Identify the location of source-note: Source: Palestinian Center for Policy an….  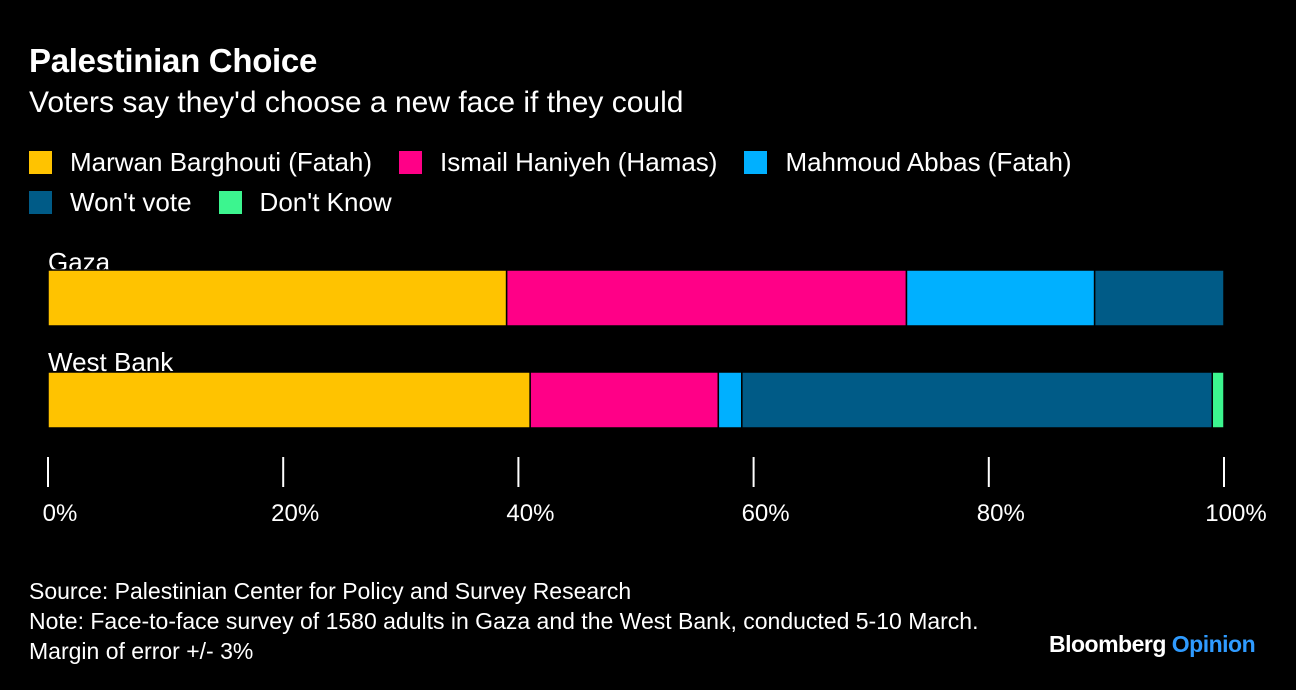
(330, 591).